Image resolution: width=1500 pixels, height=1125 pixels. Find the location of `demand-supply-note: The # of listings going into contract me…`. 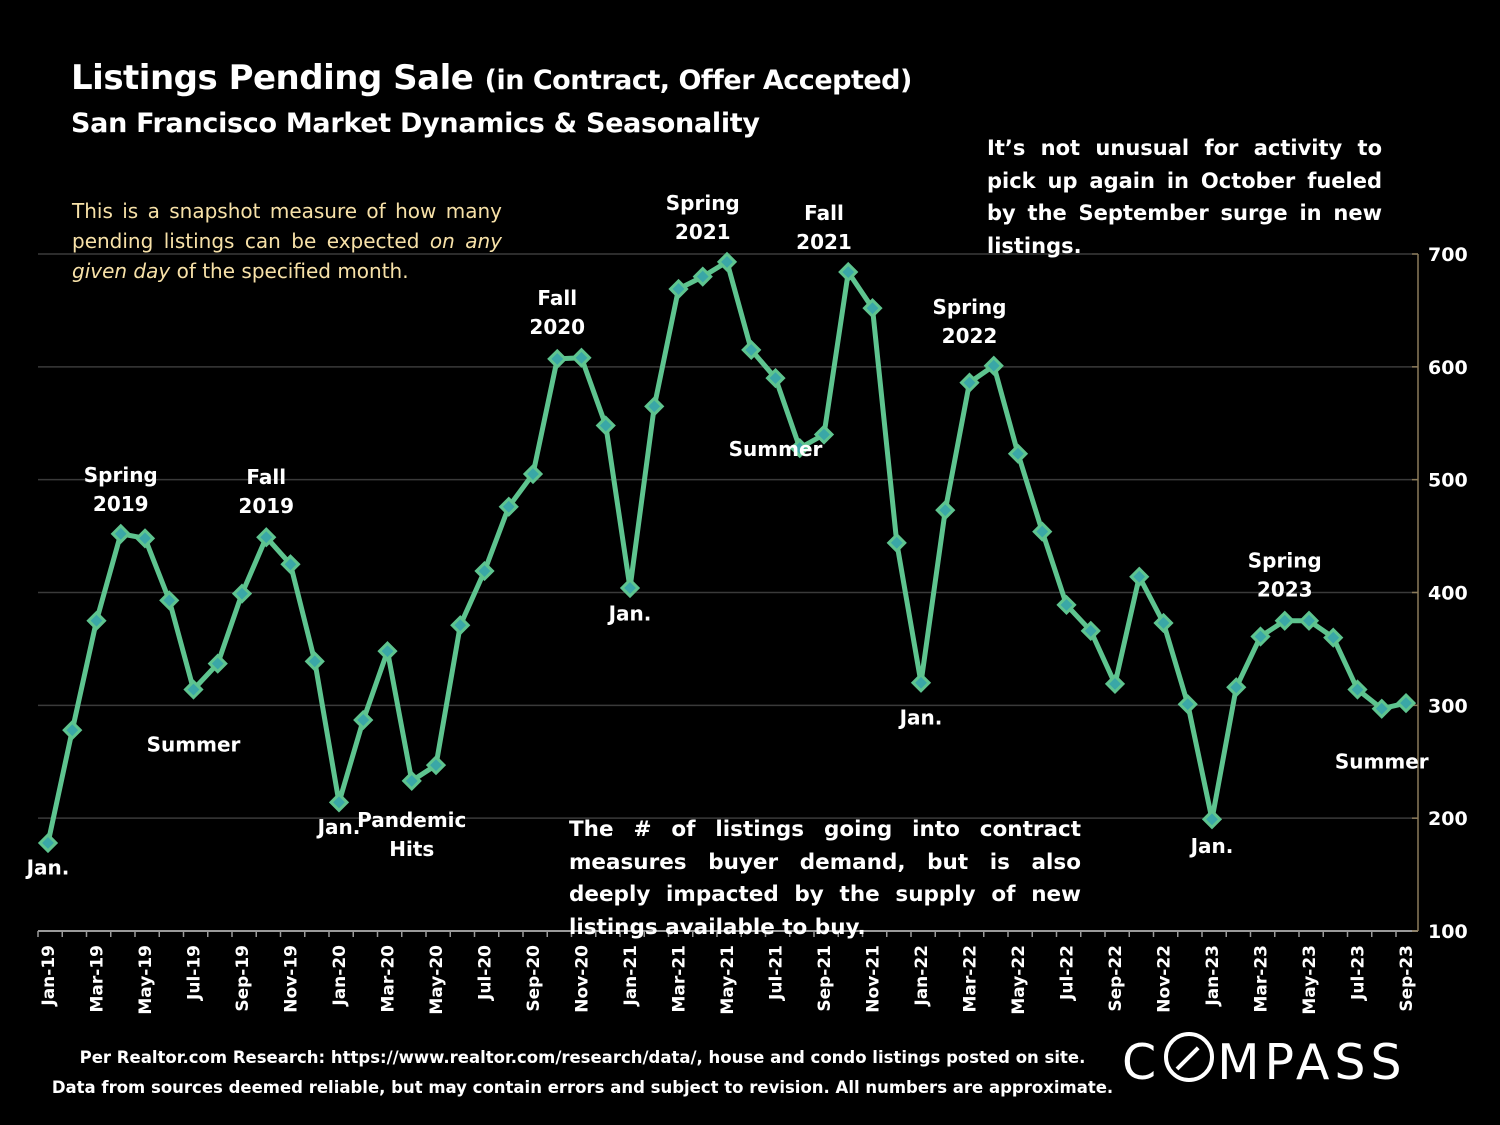

demand-supply-note: The # of listings going into contract me… is located at coordinates (825, 878).